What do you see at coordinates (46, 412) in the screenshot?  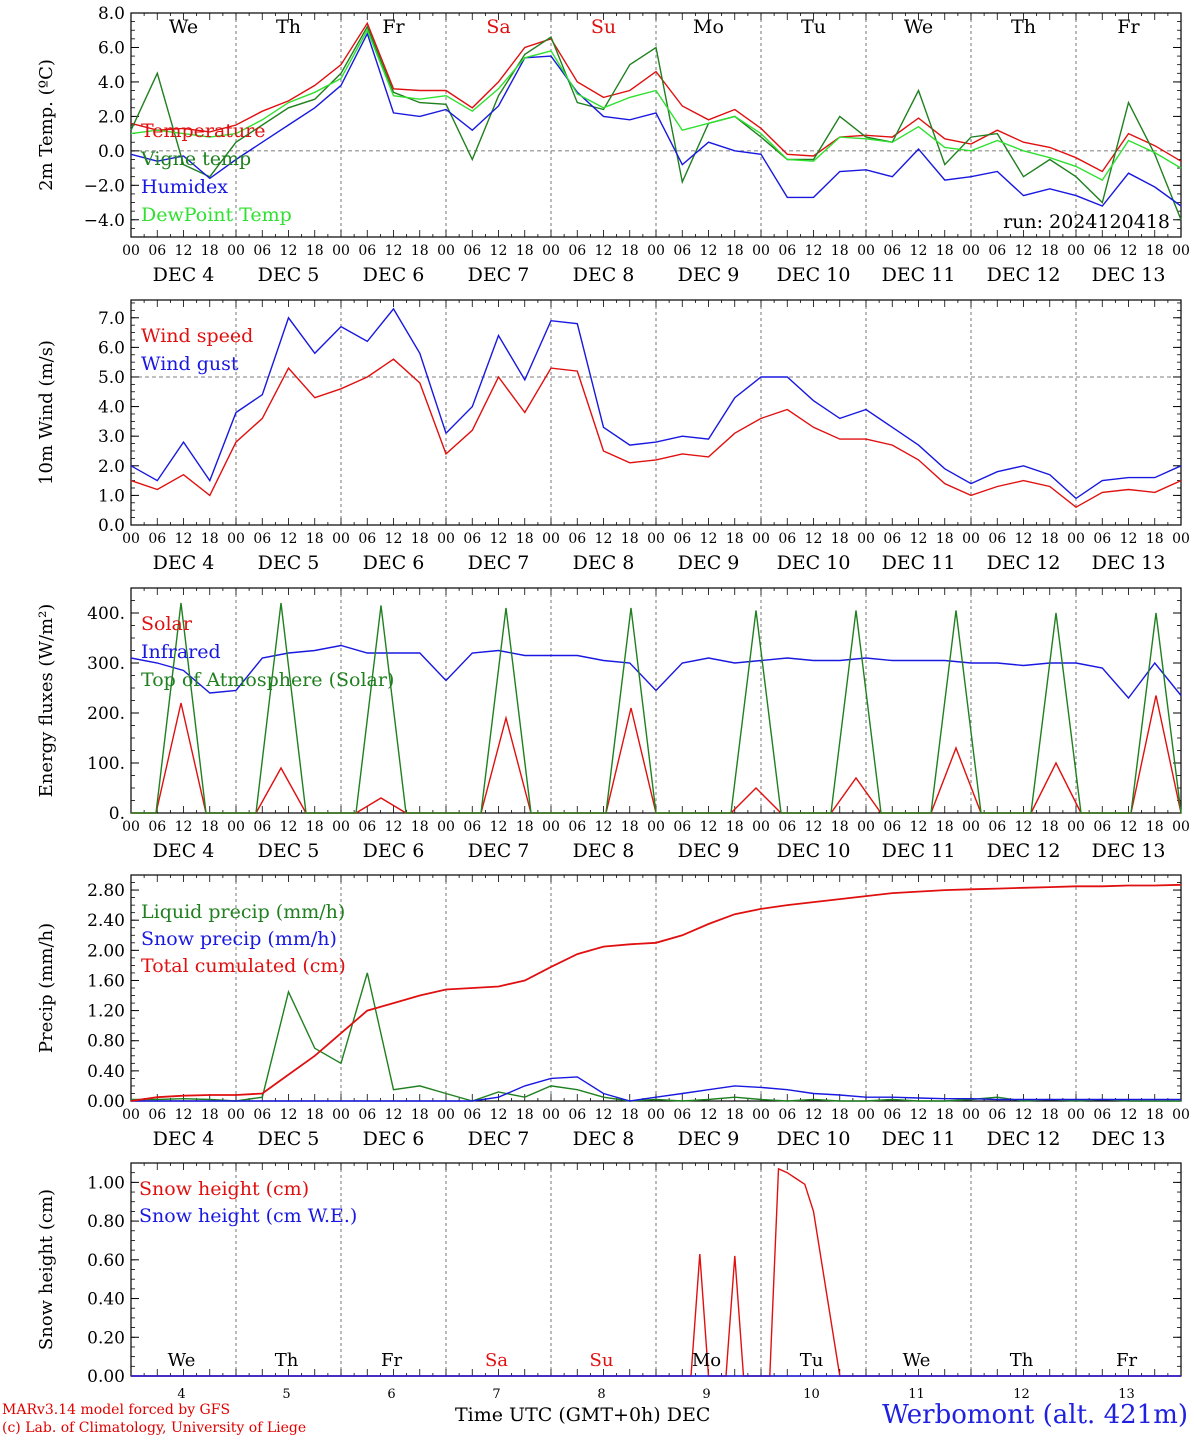 I see `y-axis-label: 10m Wind (m/s)` at bounding box center [46, 412].